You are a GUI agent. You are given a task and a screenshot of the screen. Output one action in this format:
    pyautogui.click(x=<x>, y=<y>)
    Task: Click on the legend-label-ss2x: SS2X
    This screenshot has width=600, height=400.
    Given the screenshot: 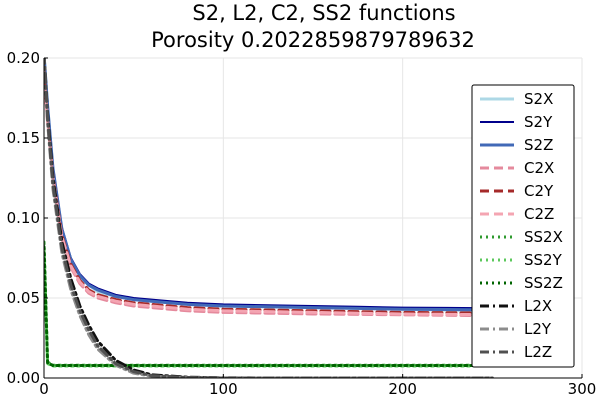 What is the action you would take?
    pyautogui.click(x=543, y=237)
    